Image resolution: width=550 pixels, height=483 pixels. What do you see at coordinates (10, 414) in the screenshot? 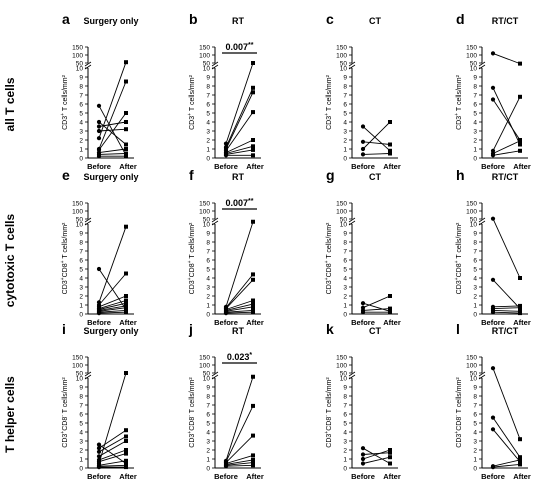
I see `row-label-3: T helper cells` at bounding box center [10, 414].